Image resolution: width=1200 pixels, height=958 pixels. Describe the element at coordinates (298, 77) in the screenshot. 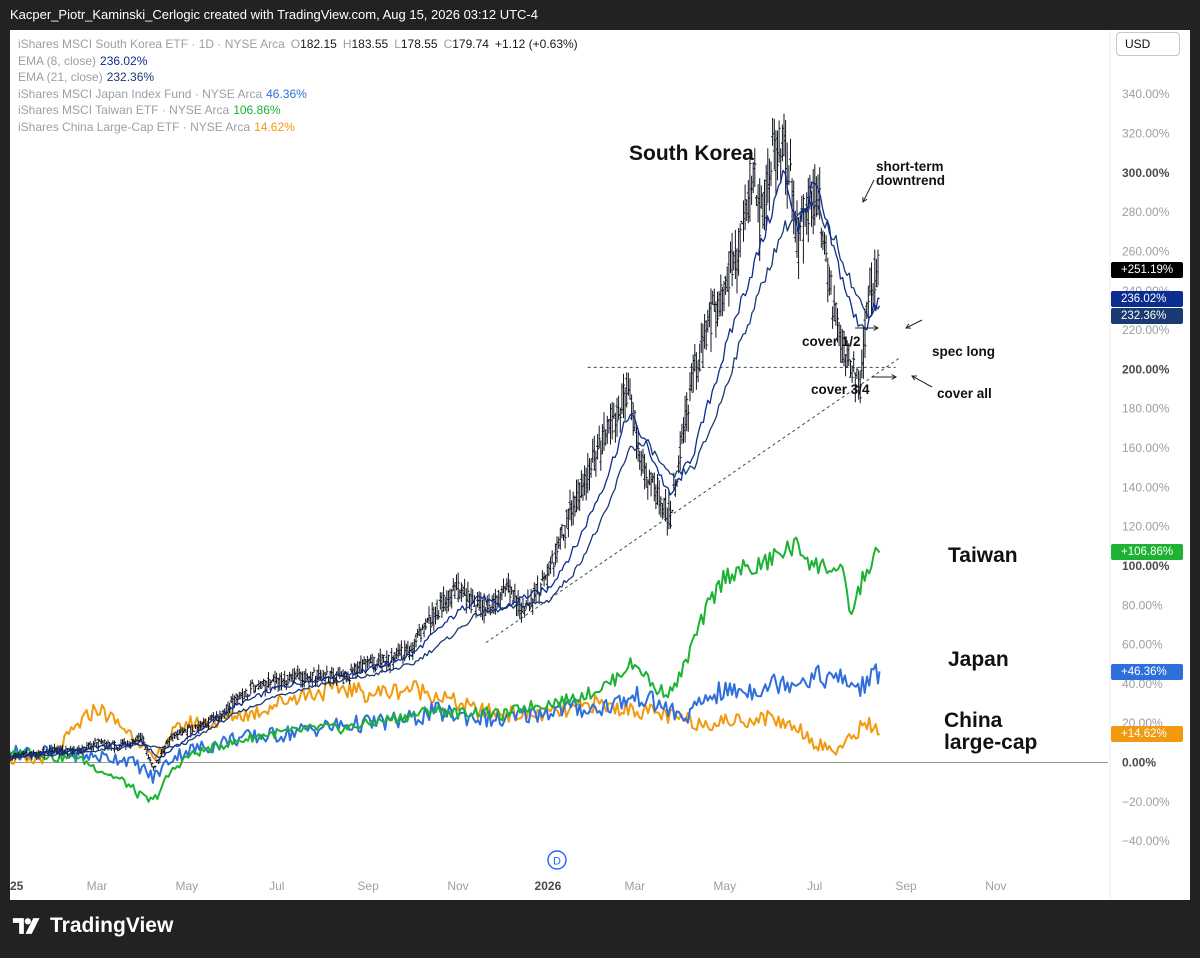

I see `legend-row: EMA (21, close) 232.36%` at that location.